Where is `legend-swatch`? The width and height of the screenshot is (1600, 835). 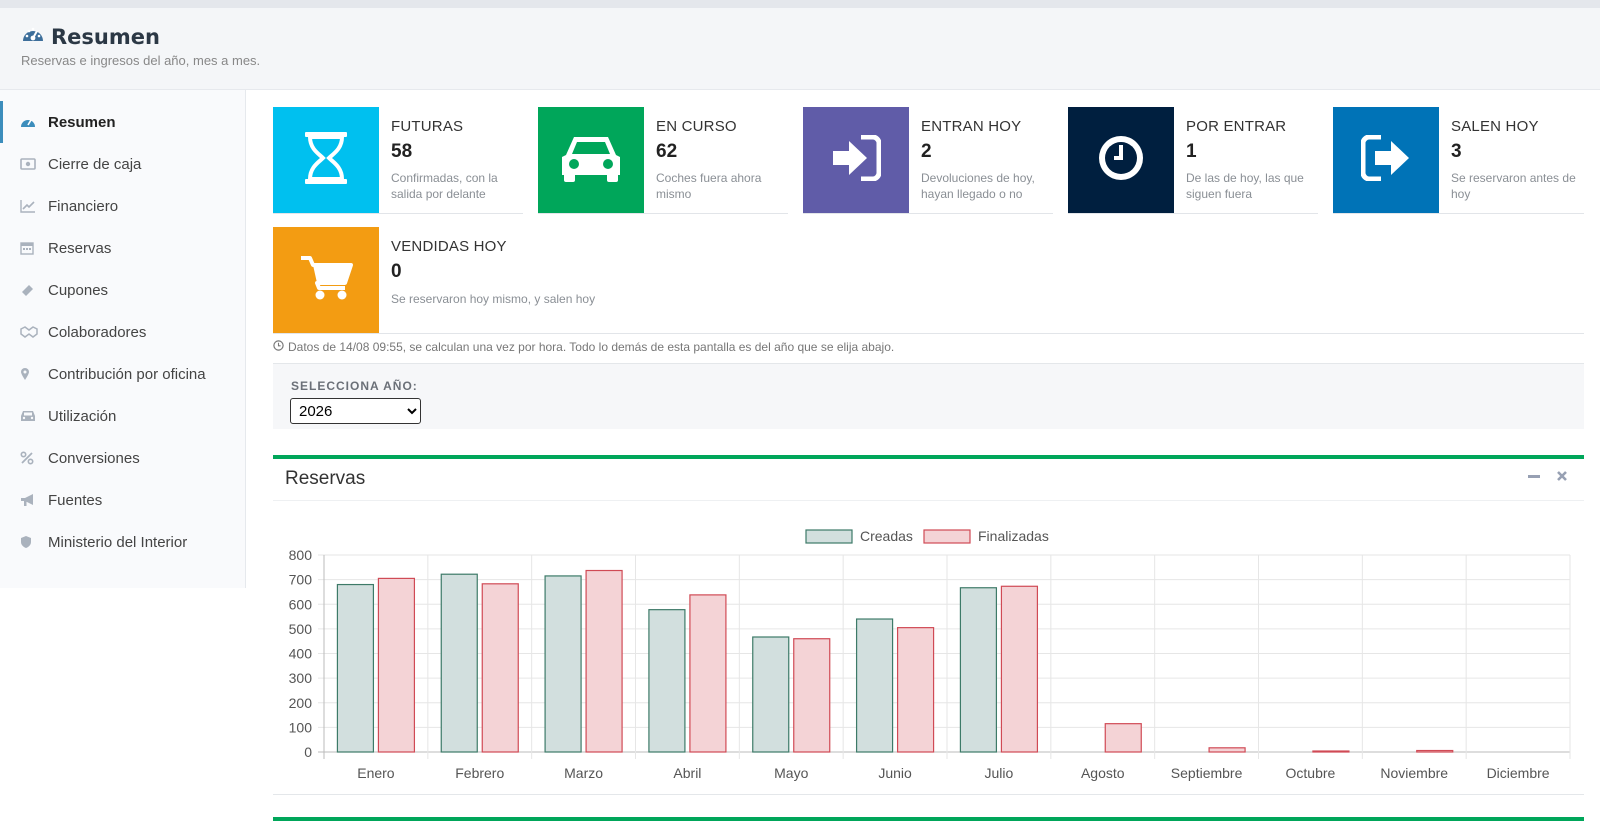 legend-swatch is located at coordinates (947, 536).